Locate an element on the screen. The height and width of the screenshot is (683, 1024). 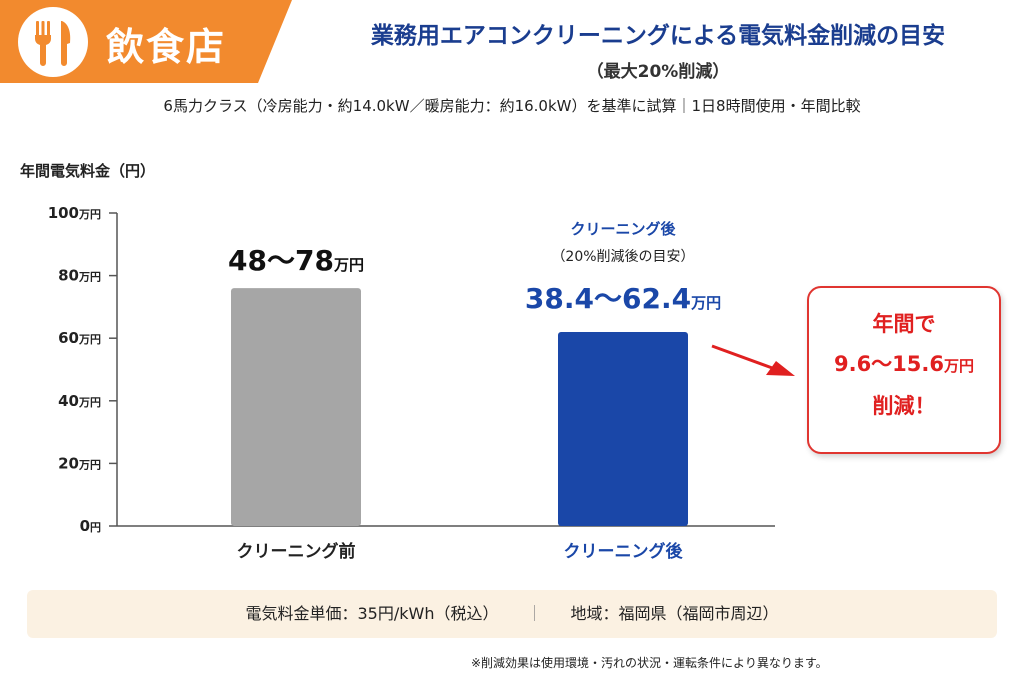
bar-before is located at coordinates (296, 407).